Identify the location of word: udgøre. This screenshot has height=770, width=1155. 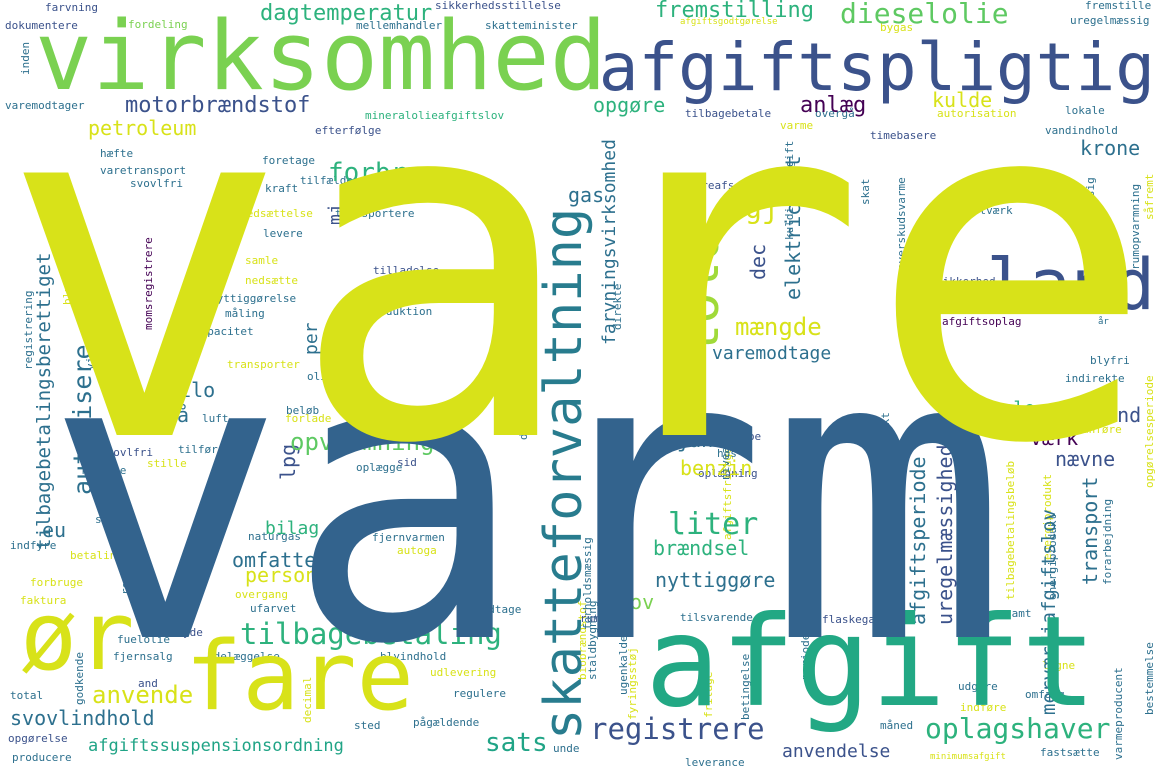
(978, 686).